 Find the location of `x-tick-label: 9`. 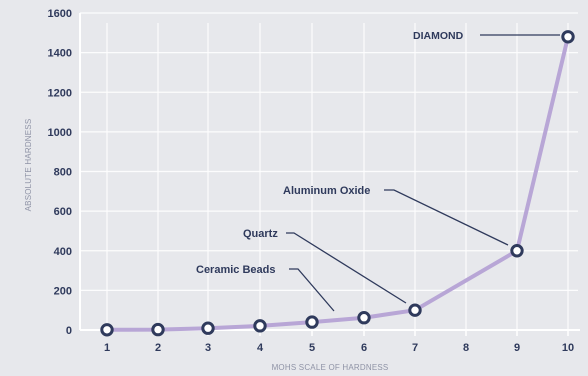

x-tick-label: 9 is located at coordinates (517, 348).